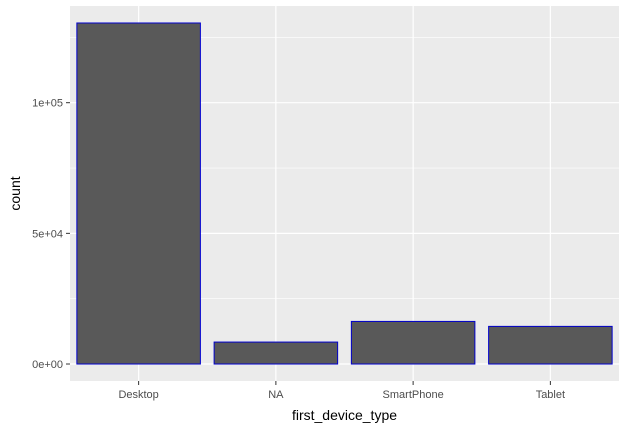 The height and width of the screenshot is (430, 627). I want to click on x-axis-title: first_device_type, so click(344, 415).